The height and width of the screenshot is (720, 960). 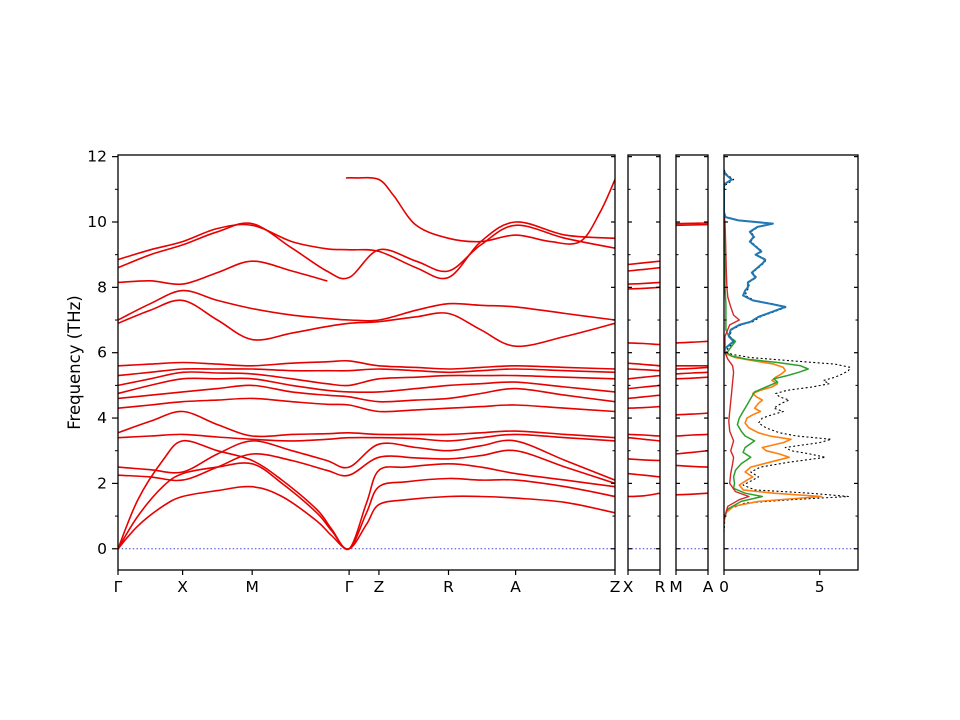 I want to click on y-tick-label: 10, so click(x=97, y=222).